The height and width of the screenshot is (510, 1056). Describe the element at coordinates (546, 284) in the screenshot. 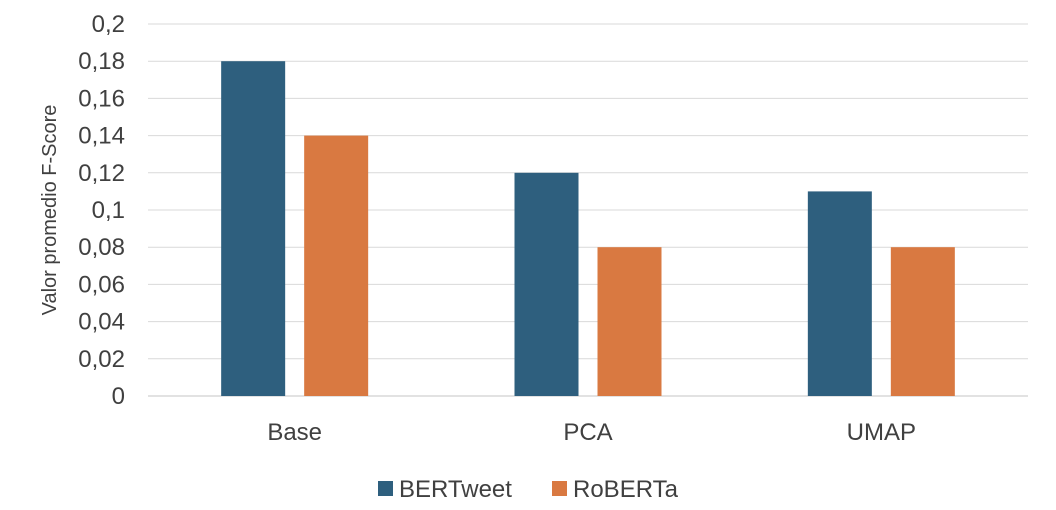

I see `bar-bertweet-pca` at that location.